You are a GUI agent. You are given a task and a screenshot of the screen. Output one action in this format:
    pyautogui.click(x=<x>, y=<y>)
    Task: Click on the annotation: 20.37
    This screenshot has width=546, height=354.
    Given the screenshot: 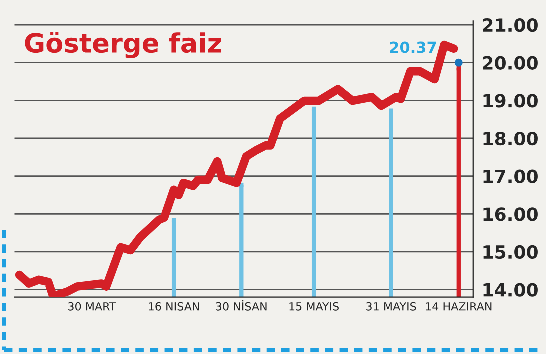 What is the action you would take?
    pyautogui.click(x=413, y=48)
    